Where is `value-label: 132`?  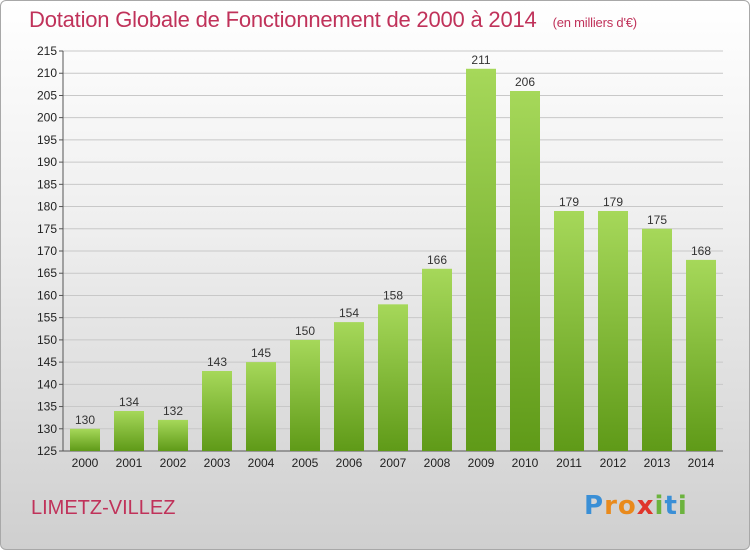
value-label: 132 is located at coordinates (173, 411).